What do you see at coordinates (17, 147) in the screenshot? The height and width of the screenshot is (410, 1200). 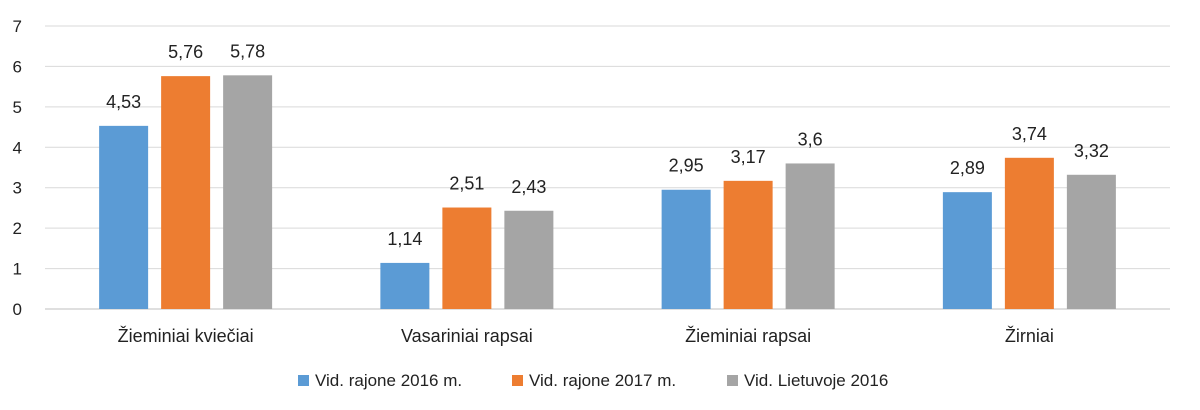 I see `y-tick-label: 4` at bounding box center [17, 147].